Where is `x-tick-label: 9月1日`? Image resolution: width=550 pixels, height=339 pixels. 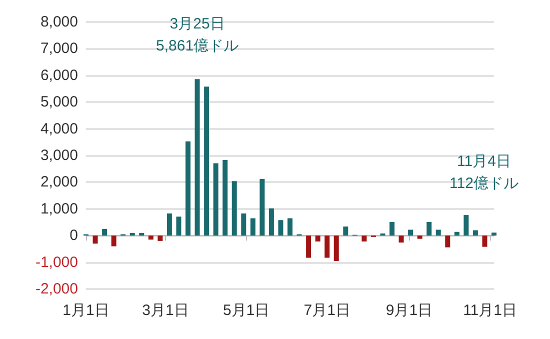 x-tick-label: 9月1日 is located at coordinates (409, 310).